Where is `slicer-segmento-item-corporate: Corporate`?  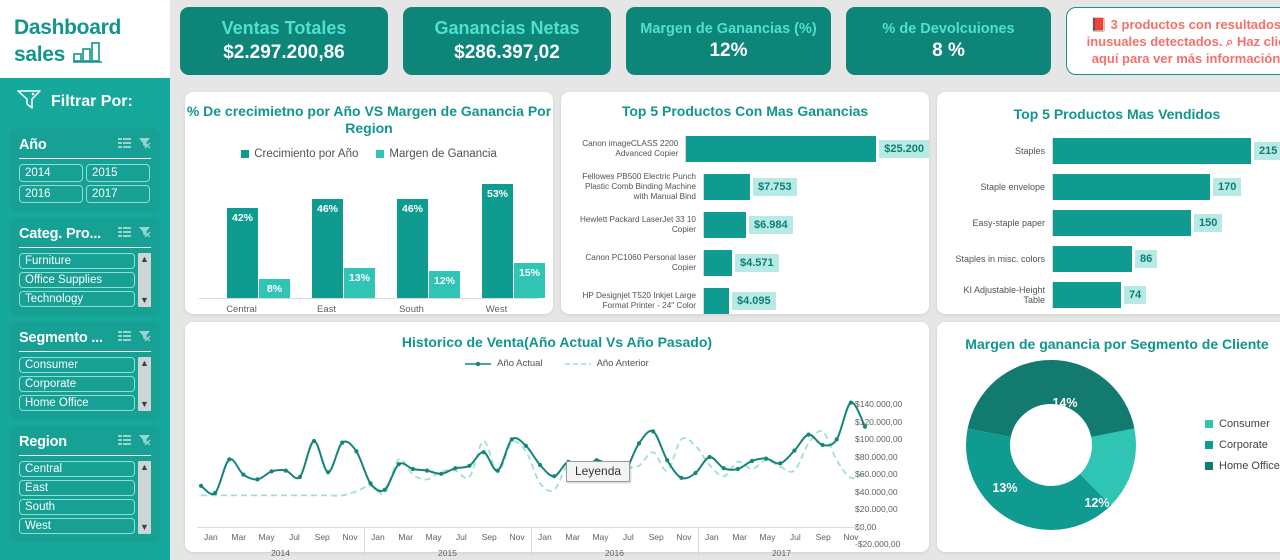
slicer-segmento-item-corporate: Corporate is located at coordinates (77, 384).